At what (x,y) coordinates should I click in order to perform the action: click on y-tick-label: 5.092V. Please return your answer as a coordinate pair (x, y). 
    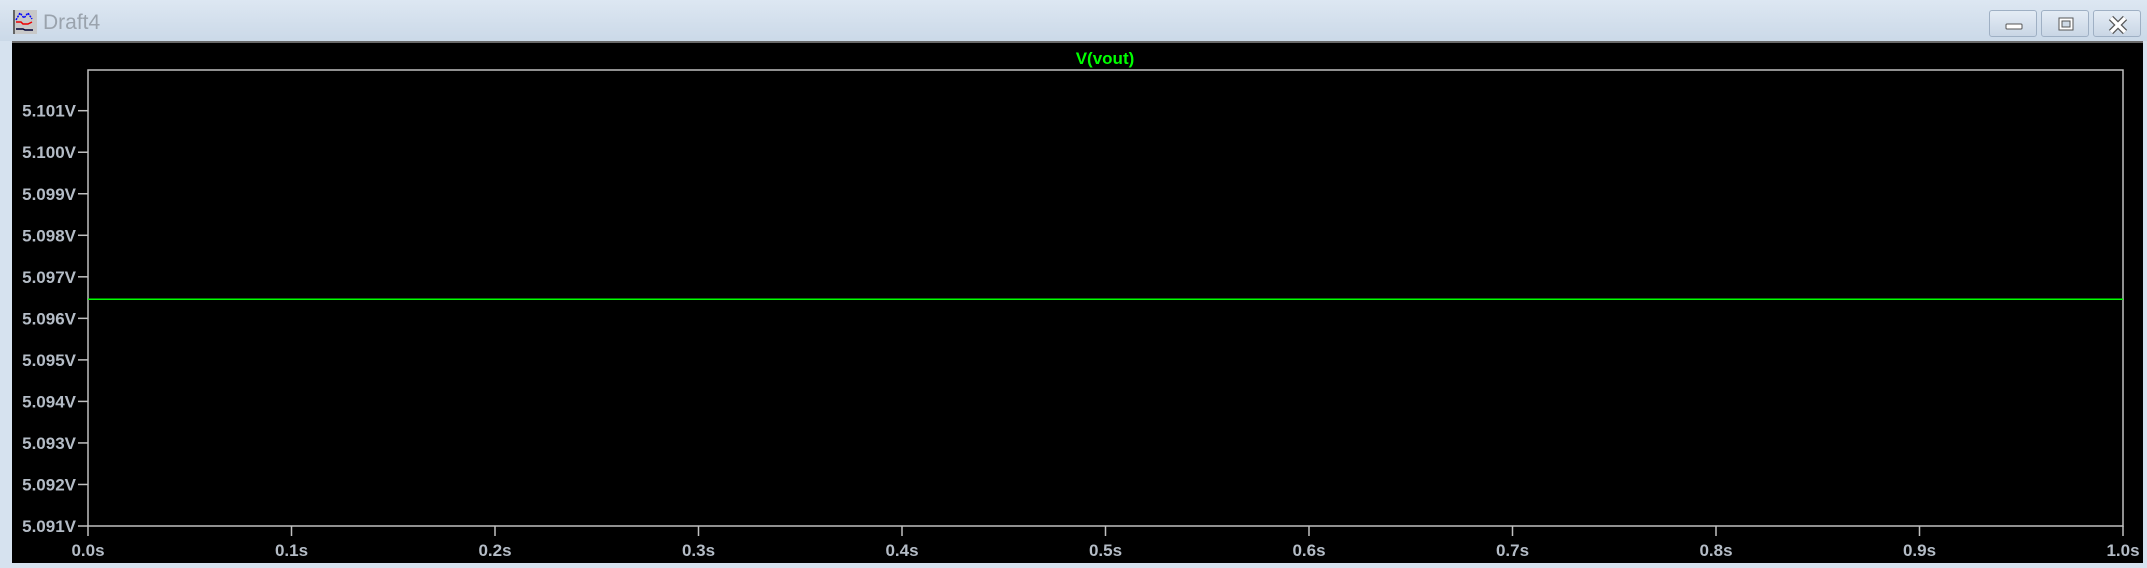
    Looking at the image, I should click on (49, 484).